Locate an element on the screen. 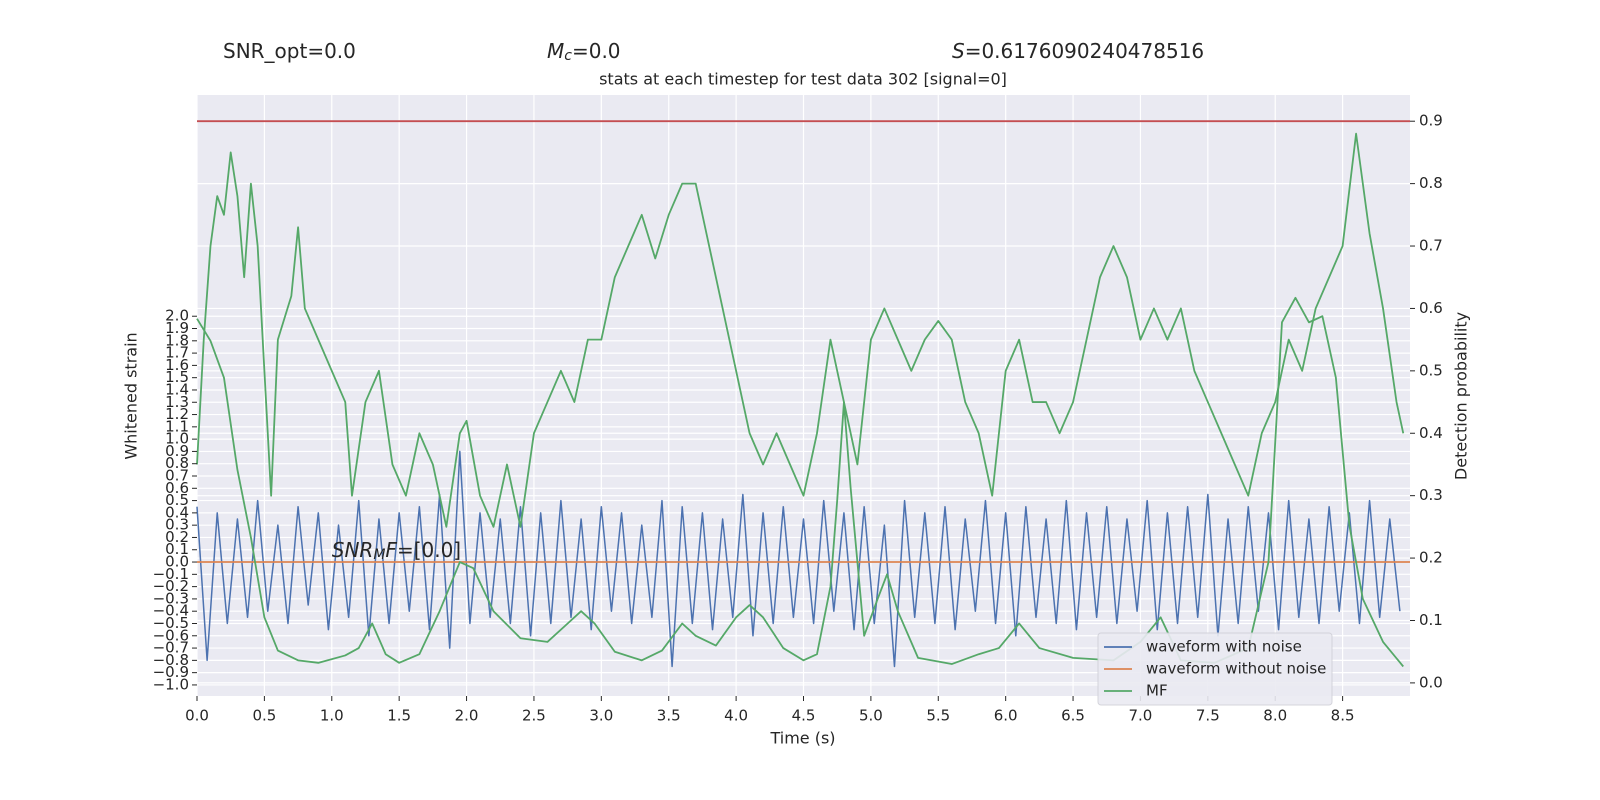 The width and height of the screenshot is (1600, 800). y-tick-label: −0.9 is located at coordinates (171, 672).